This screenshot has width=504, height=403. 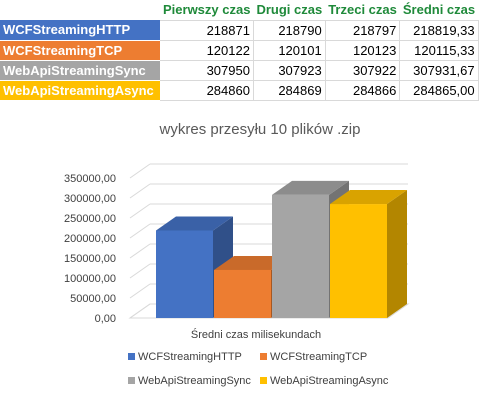 What do you see at coordinates (80, 50) in the screenshot?
I see `row-label: WCFStreamingTCP` at bounding box center [80, 50].